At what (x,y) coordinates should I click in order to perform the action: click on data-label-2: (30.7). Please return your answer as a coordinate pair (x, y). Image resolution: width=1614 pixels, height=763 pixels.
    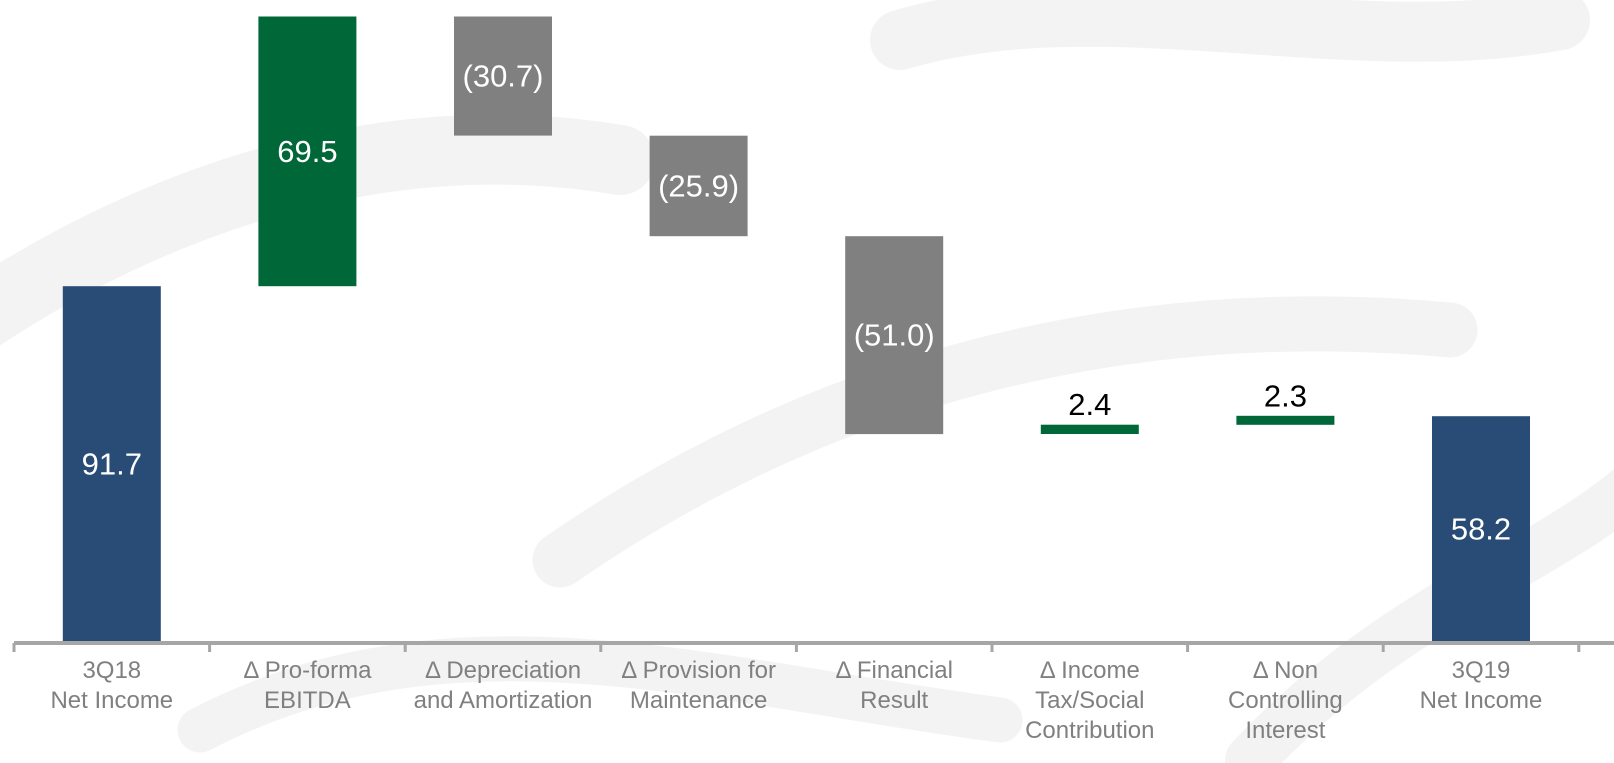
    Looking at the image, I should click on (503, 76).